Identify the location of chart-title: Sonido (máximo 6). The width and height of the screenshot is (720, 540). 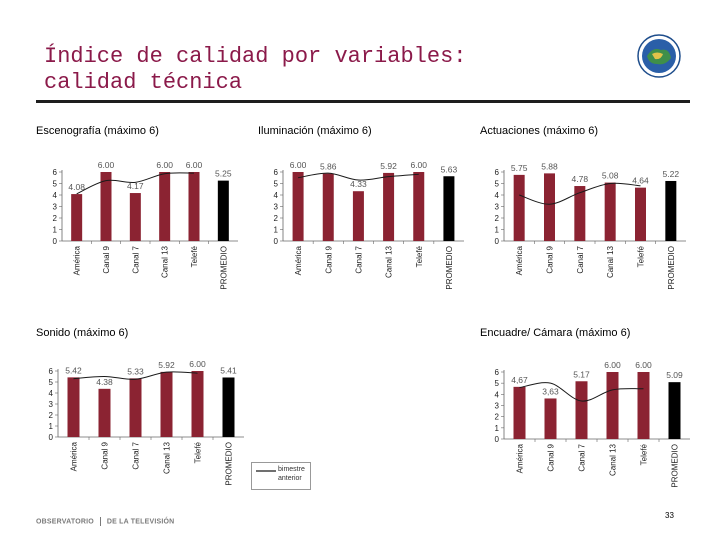
(82, 333).